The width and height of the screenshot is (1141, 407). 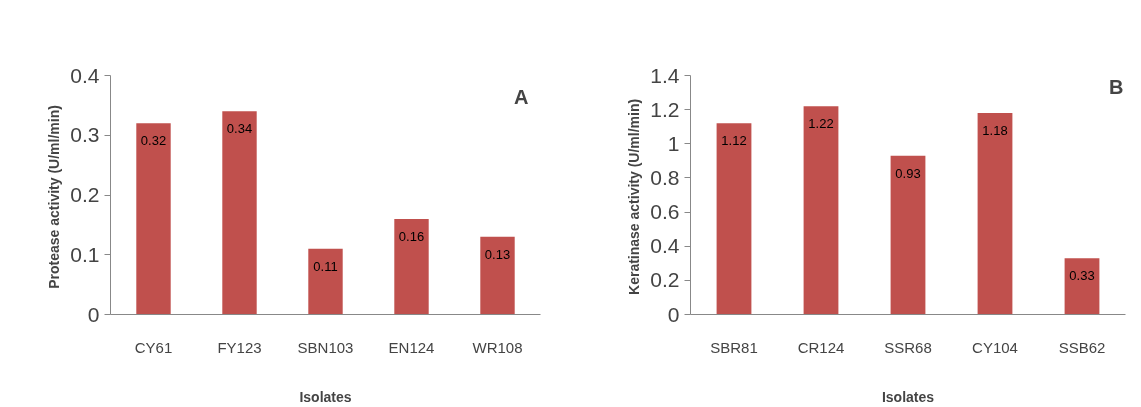 I want to click on annotation: A, so click(x=521, y=96).